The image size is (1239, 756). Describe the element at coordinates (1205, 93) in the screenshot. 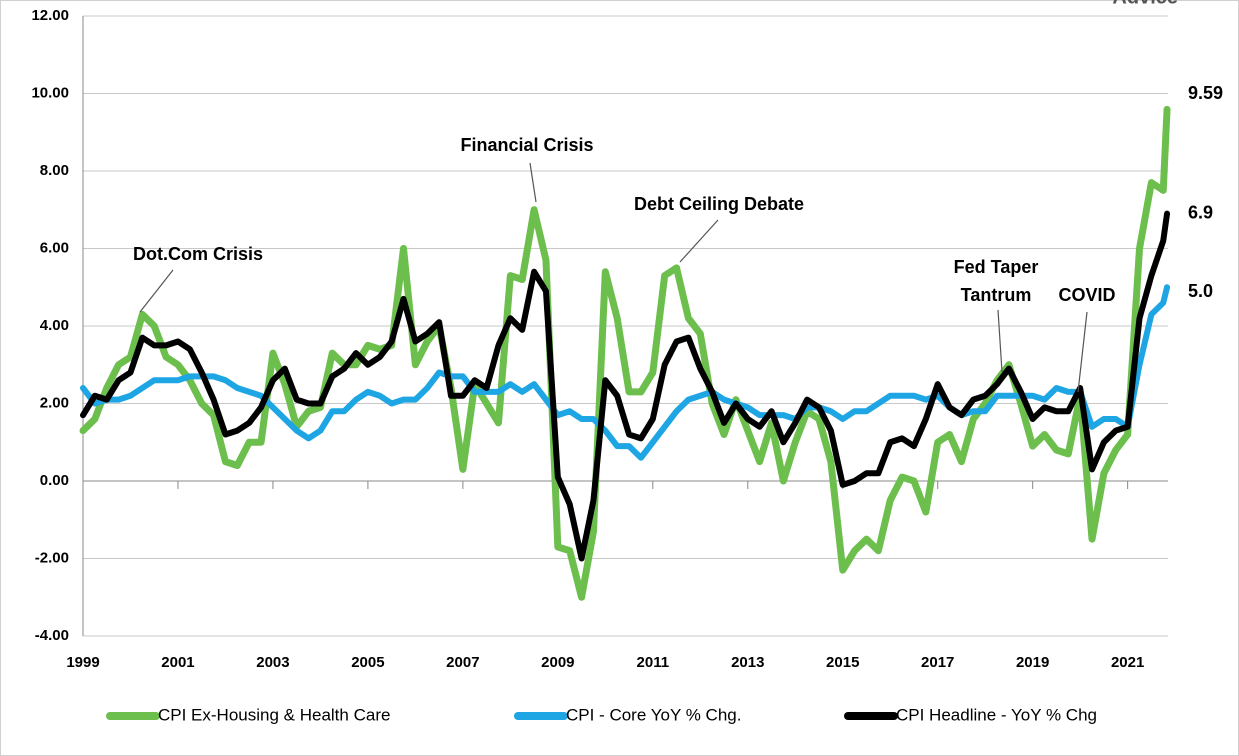

I see `end-label: 9.59` at that location.